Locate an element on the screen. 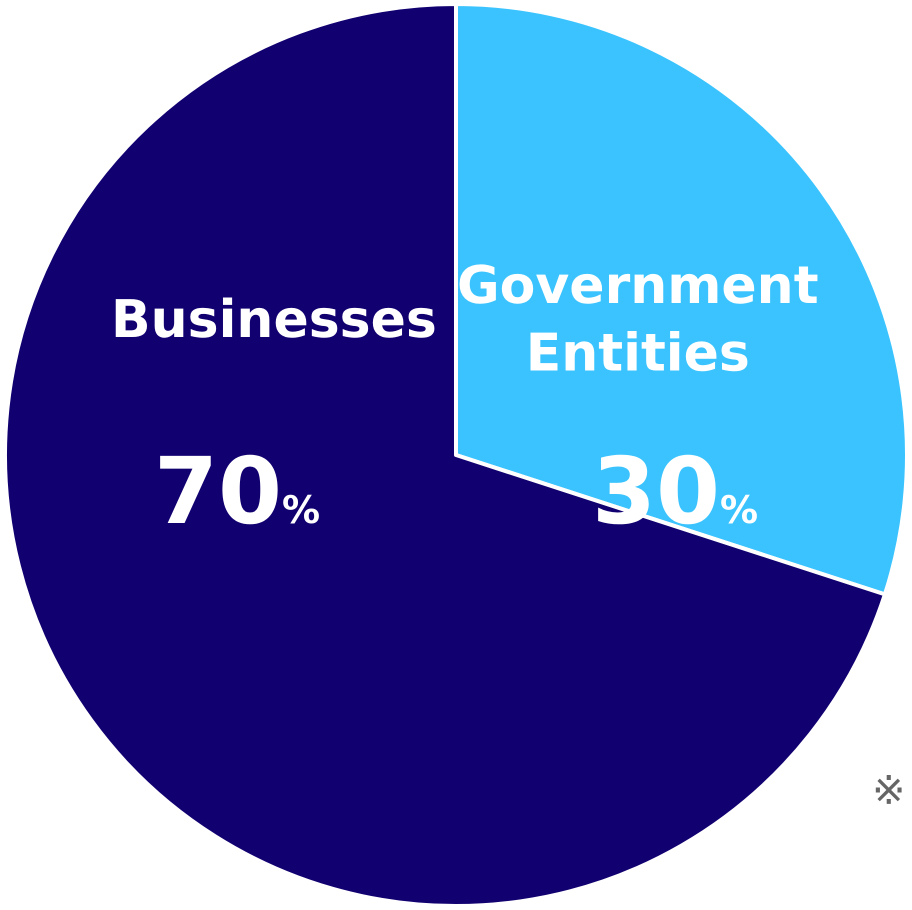  slice-label: Businesses is located at coordinates (274, 320).